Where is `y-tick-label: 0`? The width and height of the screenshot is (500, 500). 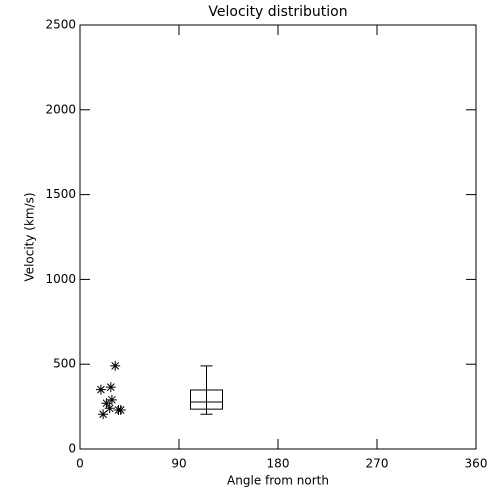
y-tick-label: 0 is located at coordinates (72, 449).